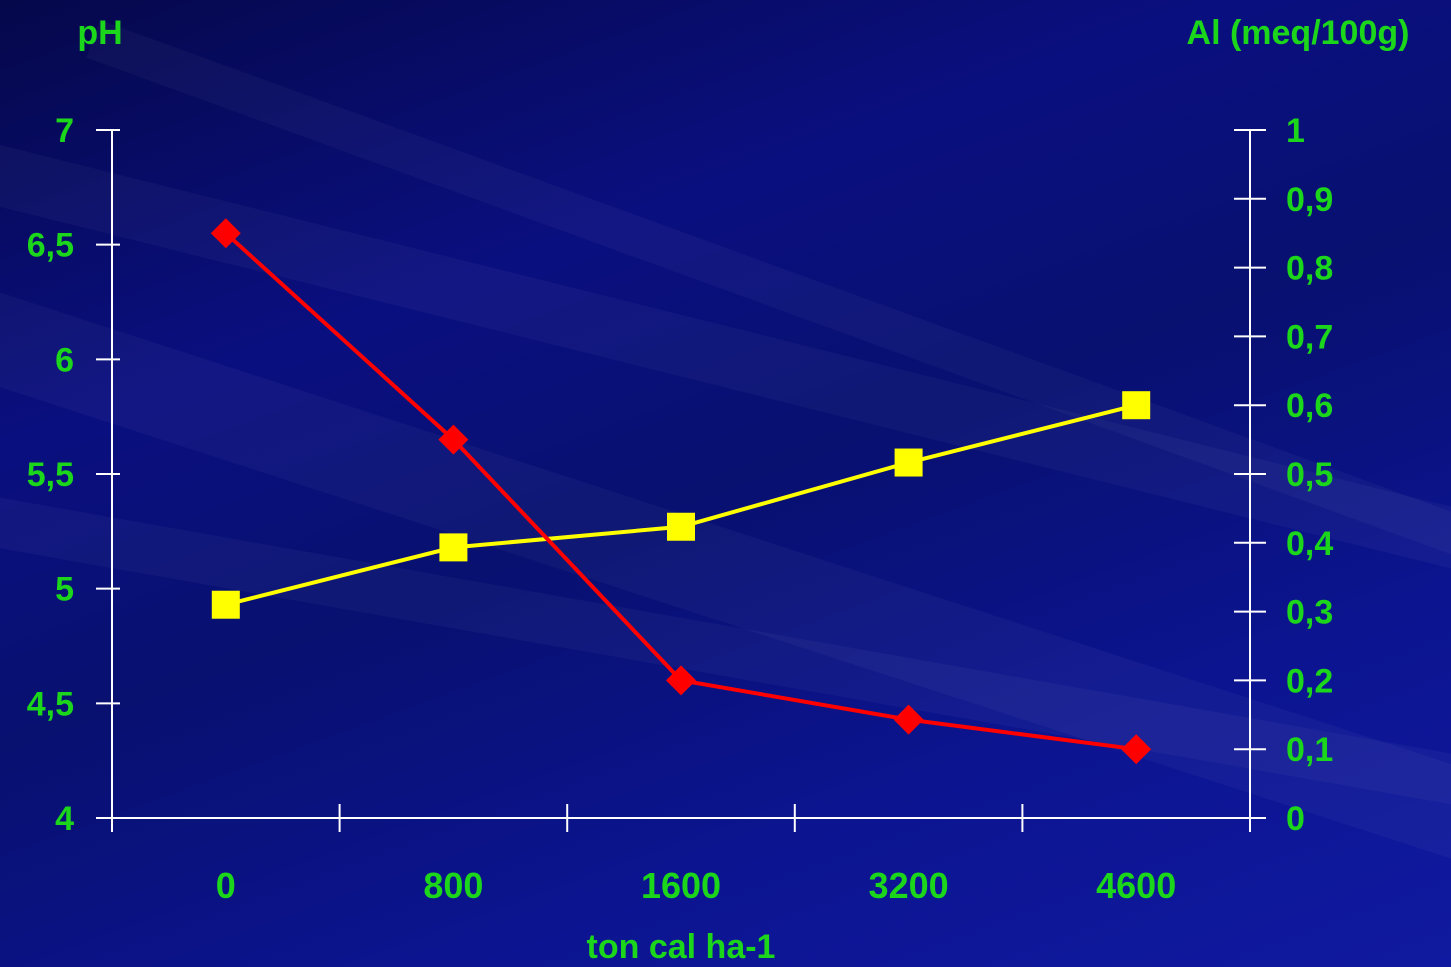 The image size is (1451, 967). Describe the element at coordinates (1295, 819) in the screenshot. I see `right-y-tick-label: 0` at that location.